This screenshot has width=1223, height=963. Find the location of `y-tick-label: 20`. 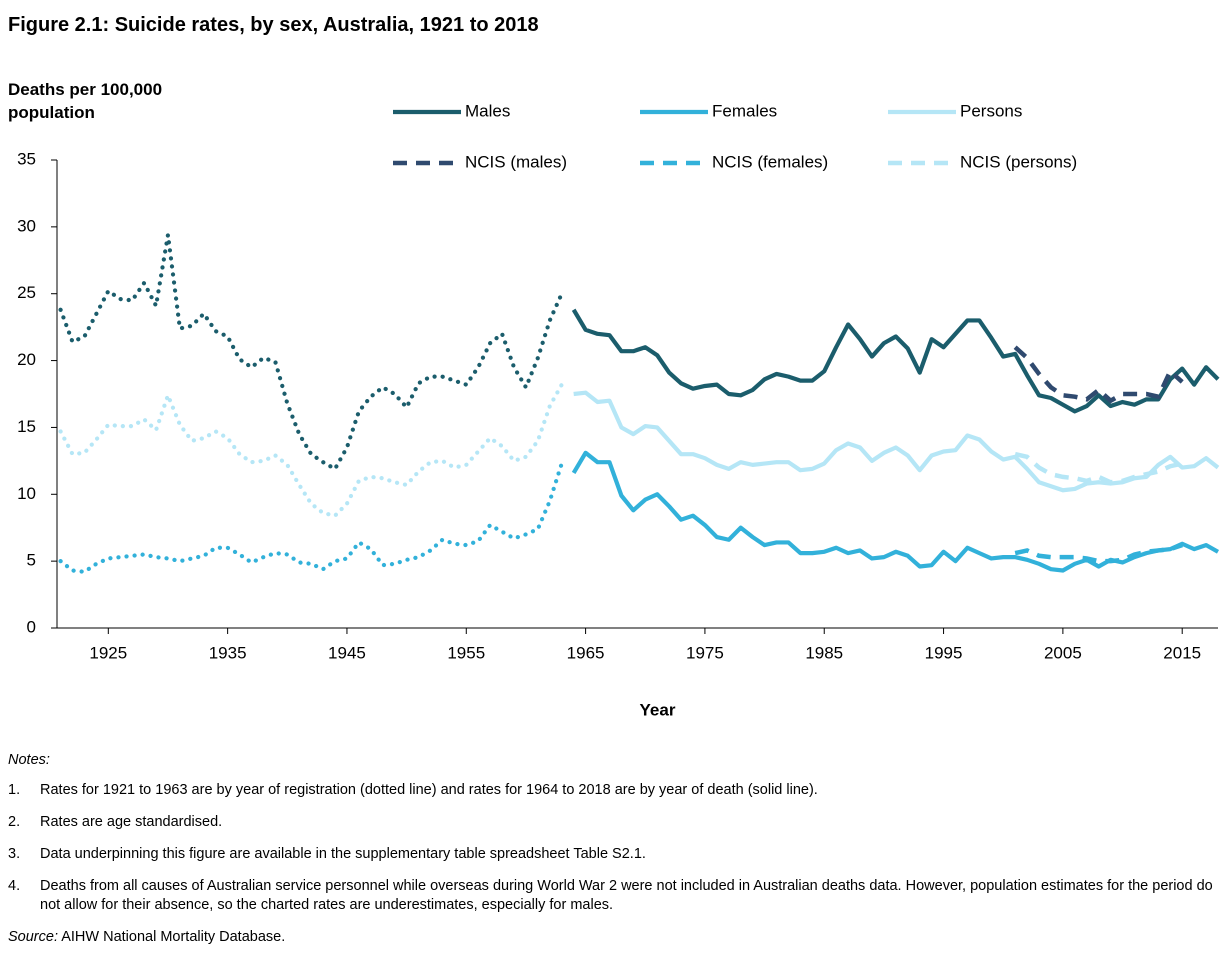

y-tick-label: 20 is located at coordinates (26, 359).